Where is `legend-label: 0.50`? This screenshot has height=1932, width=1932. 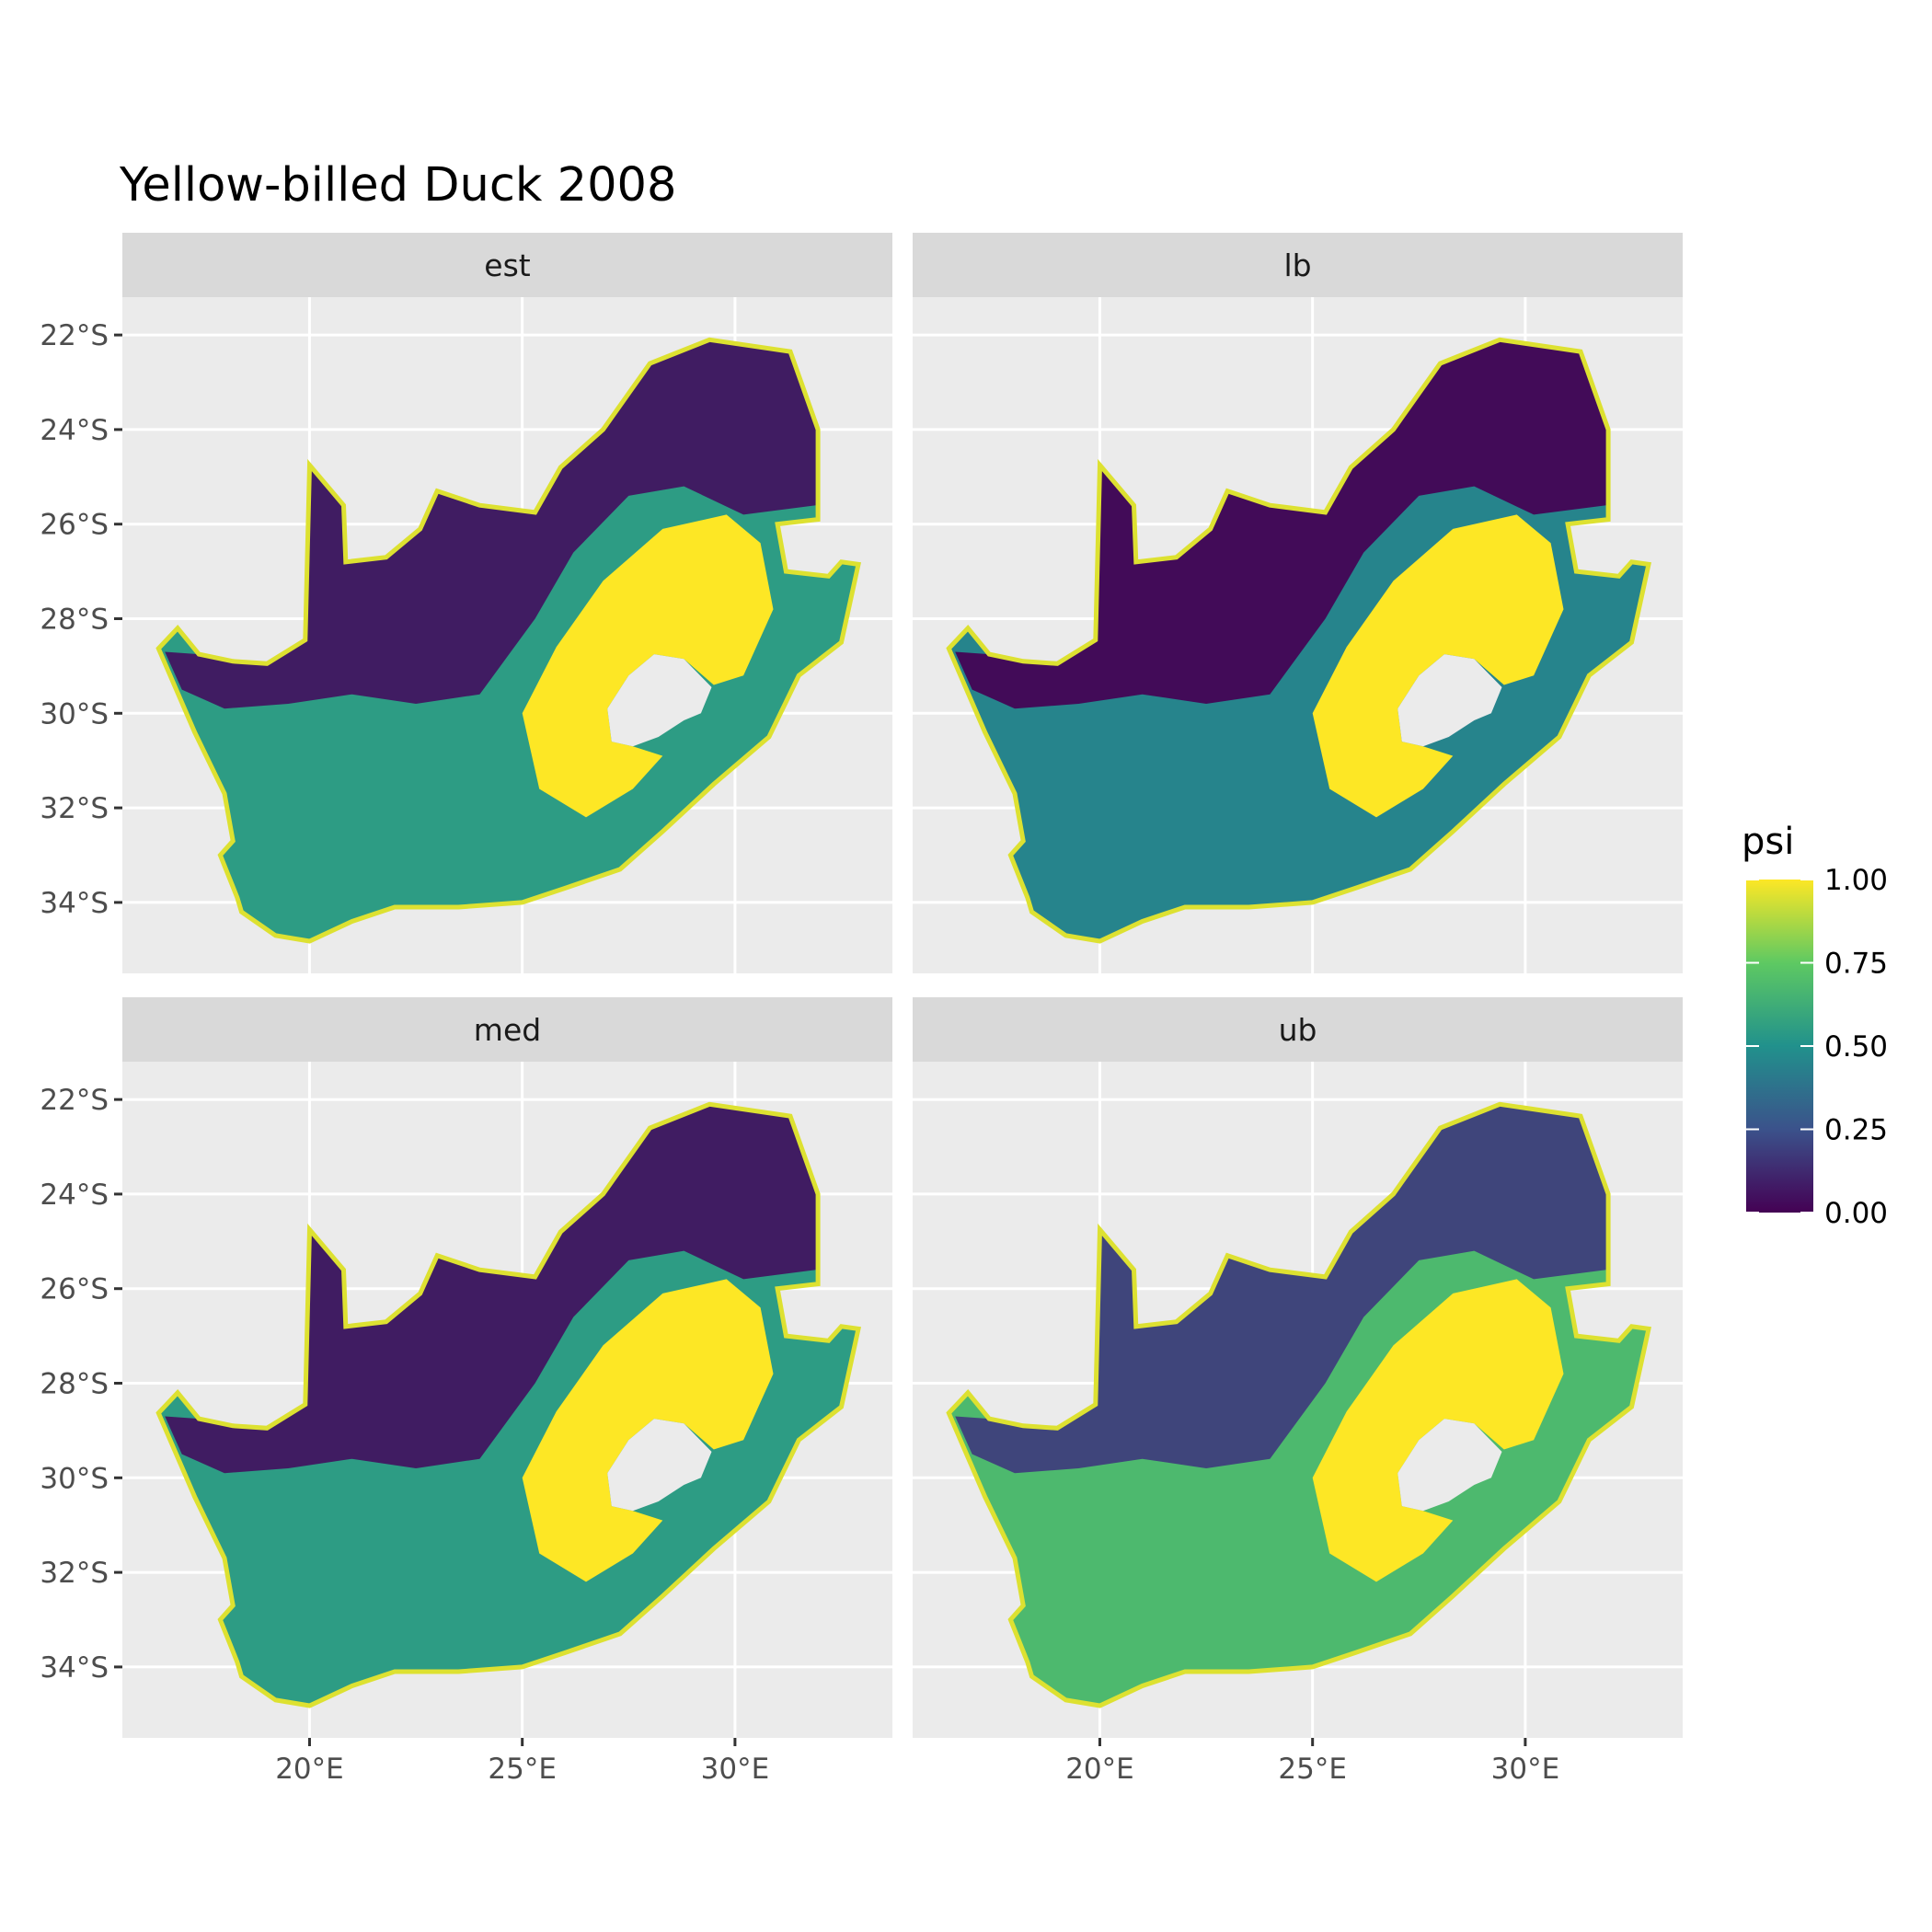
legend-label: 0.50 is located at coordinates (1856, 1047).